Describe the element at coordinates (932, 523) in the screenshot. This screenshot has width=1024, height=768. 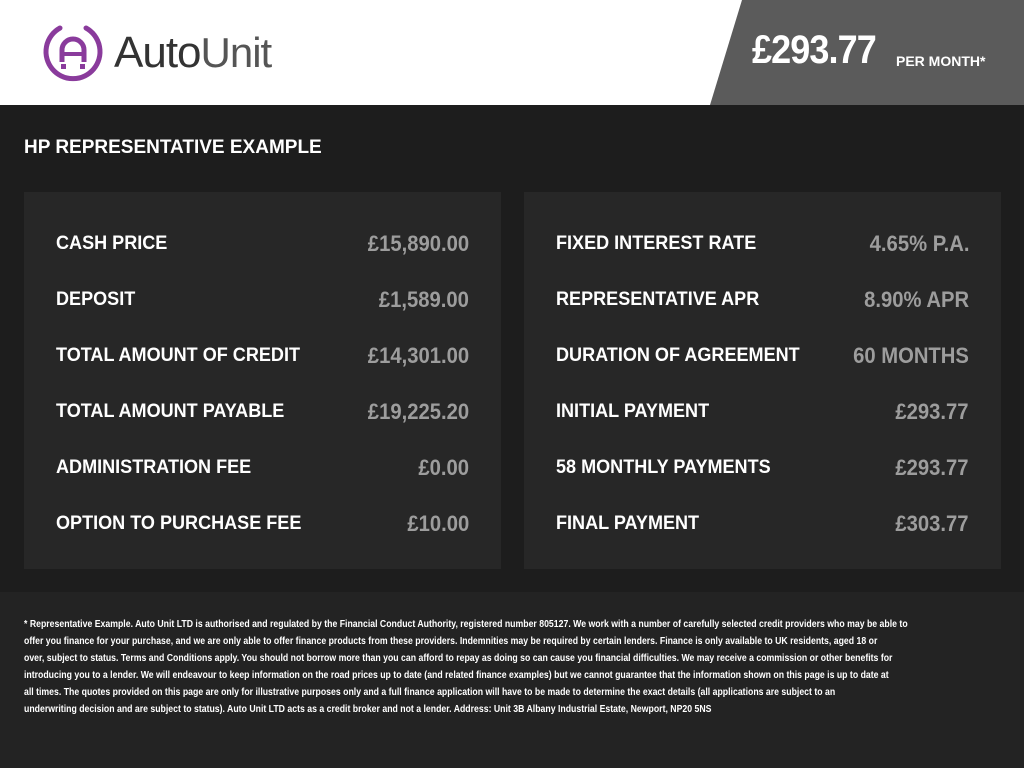
I see `row-value: £303.77` at that location.